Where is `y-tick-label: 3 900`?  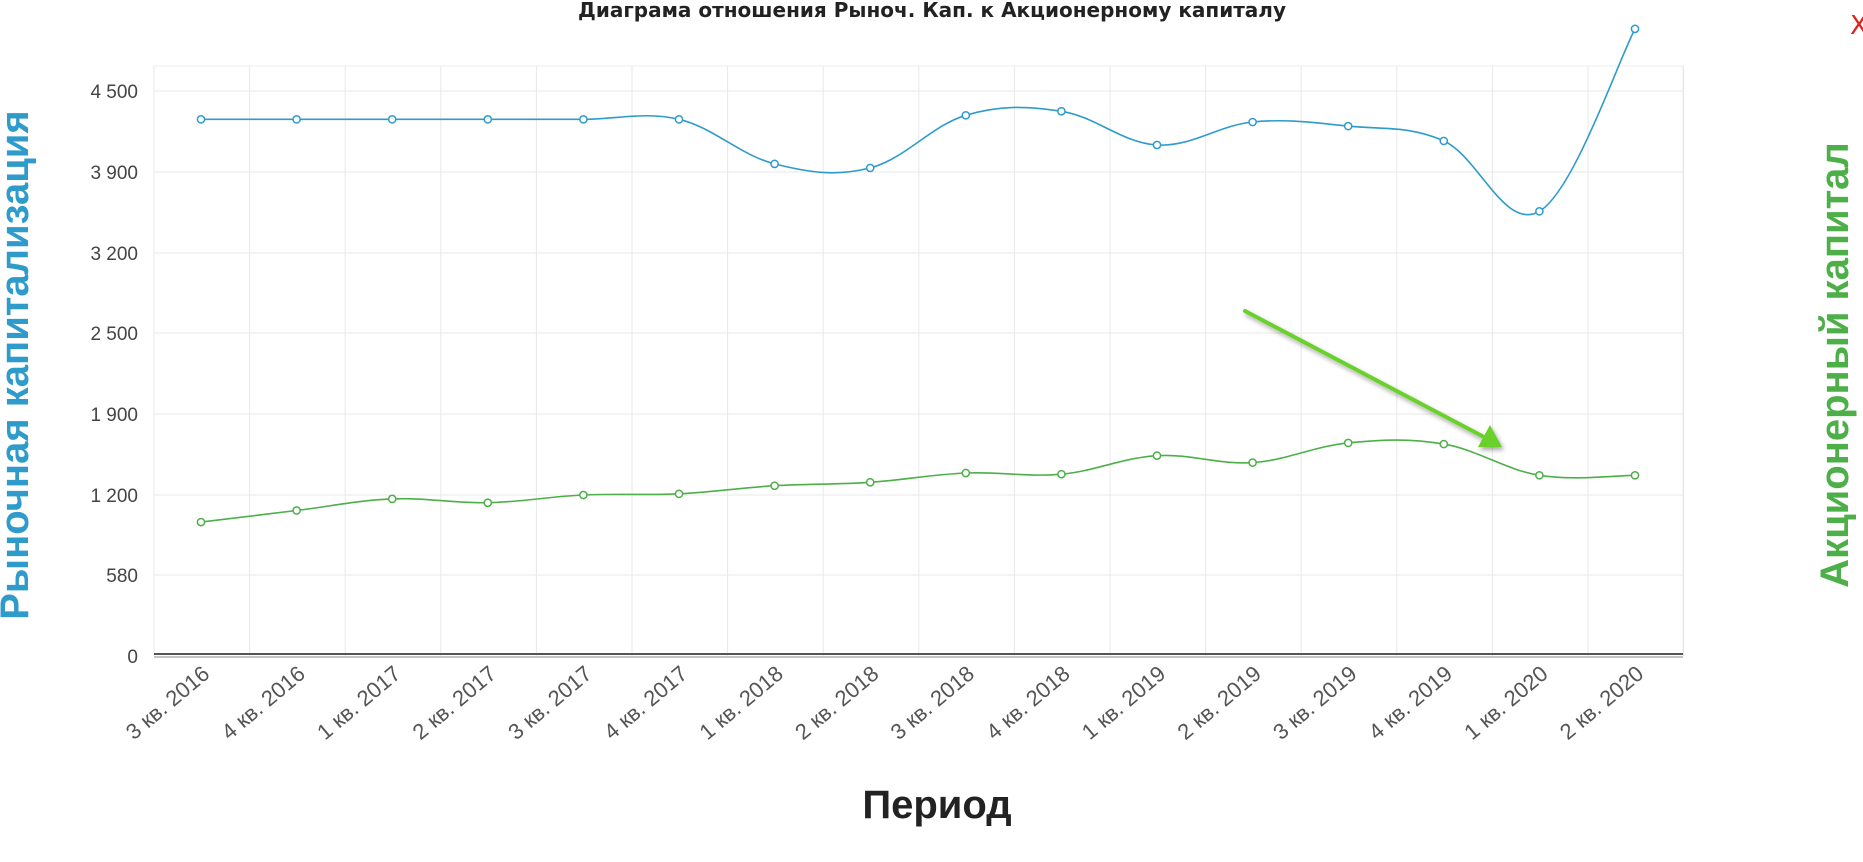 y-tick-label: 3 900 is located at coordinates (114, 173).